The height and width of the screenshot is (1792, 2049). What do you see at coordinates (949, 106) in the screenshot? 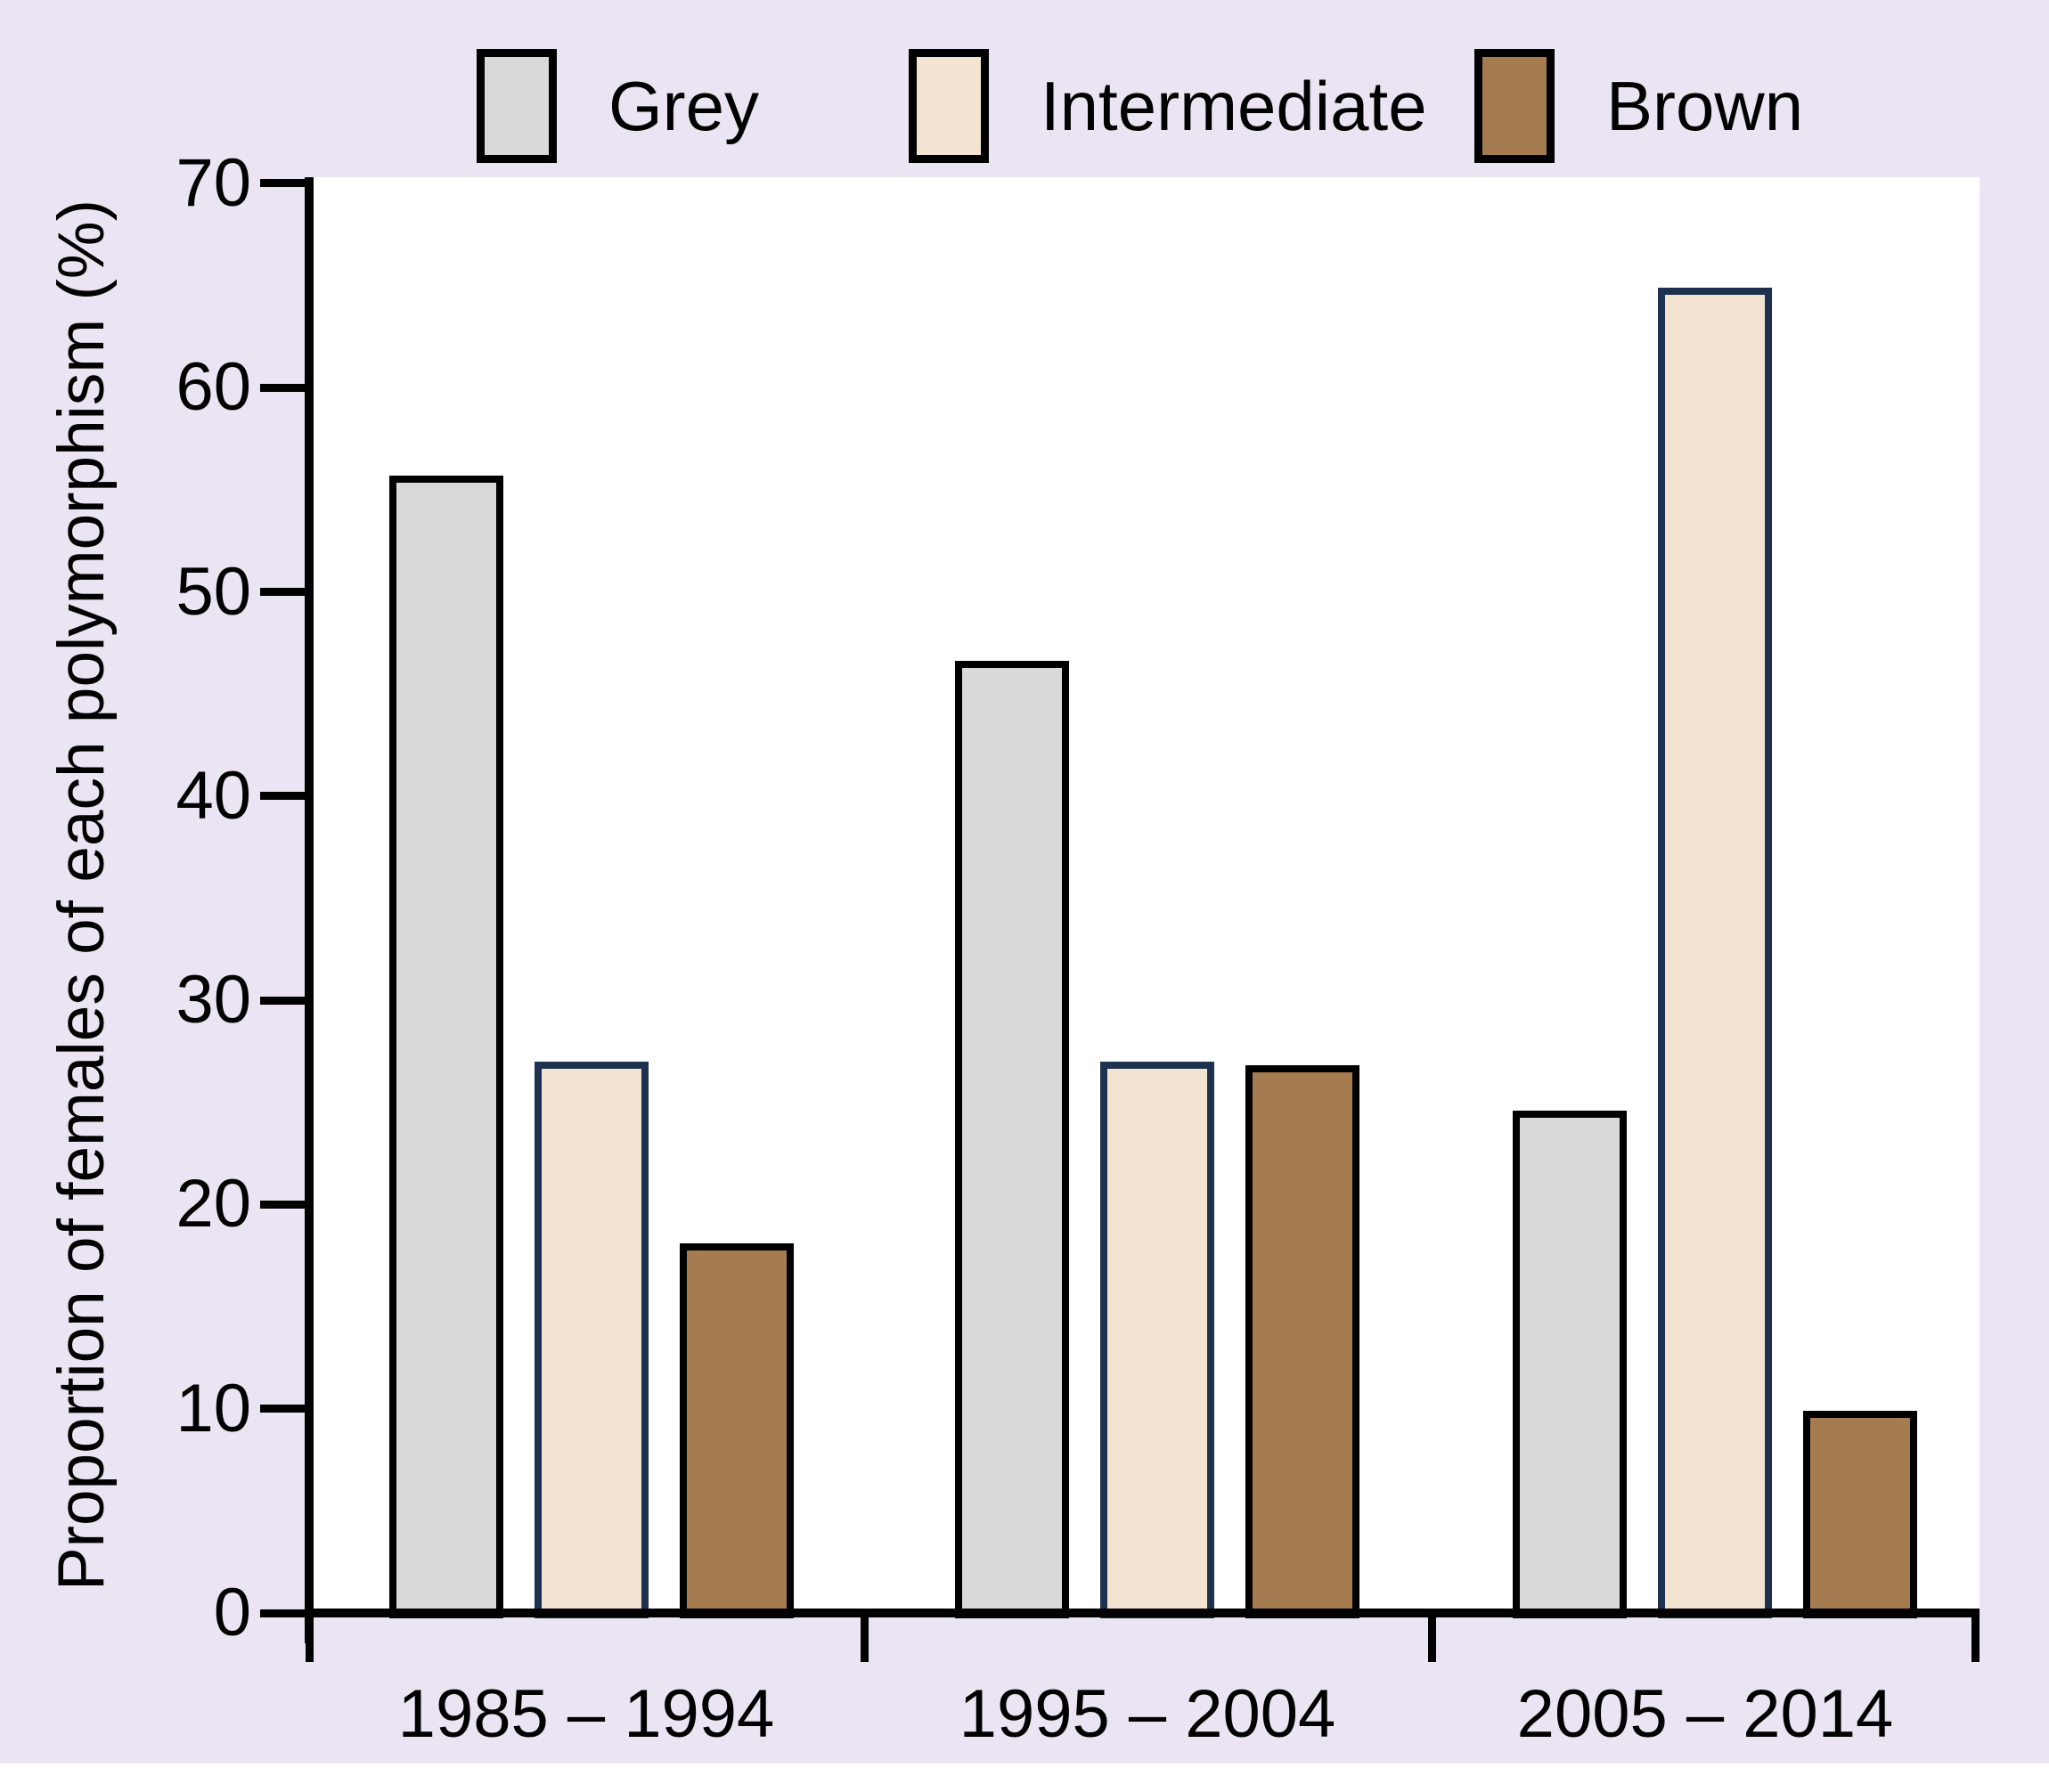
I see `legend-swatch-intermediate-icon` at bounding box center [949, 106].